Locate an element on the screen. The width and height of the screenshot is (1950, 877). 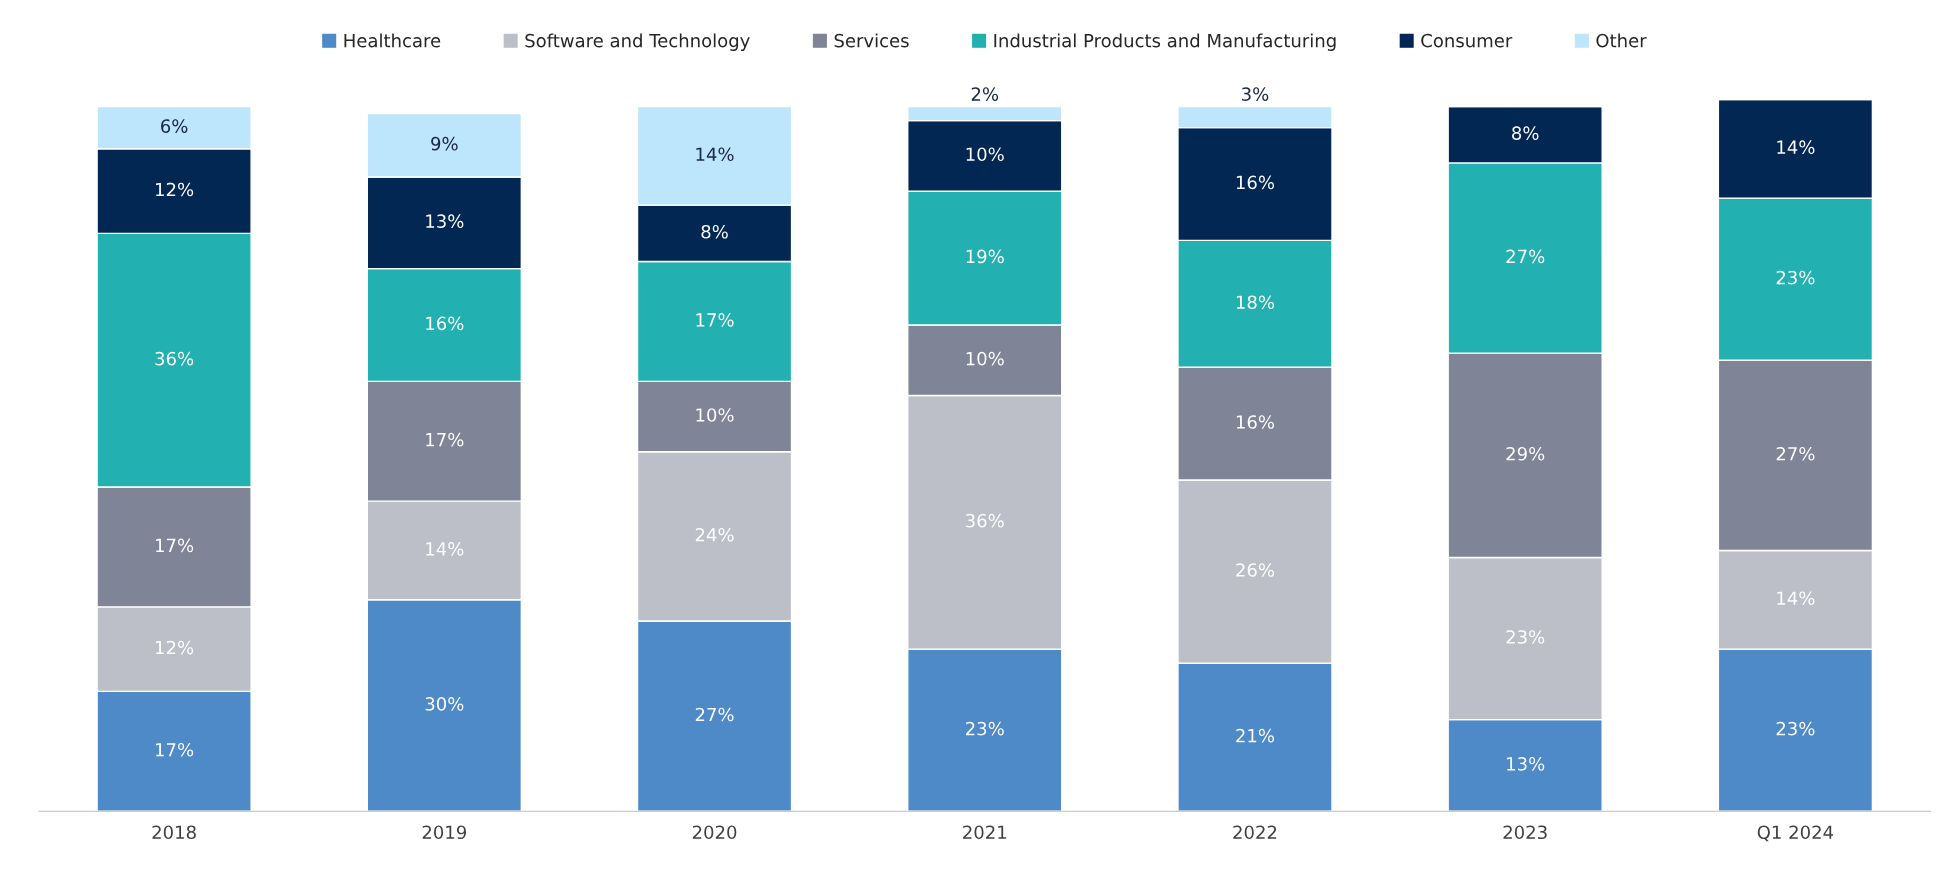
x-tick-label: 2019 is located at coordinates (444, 832).